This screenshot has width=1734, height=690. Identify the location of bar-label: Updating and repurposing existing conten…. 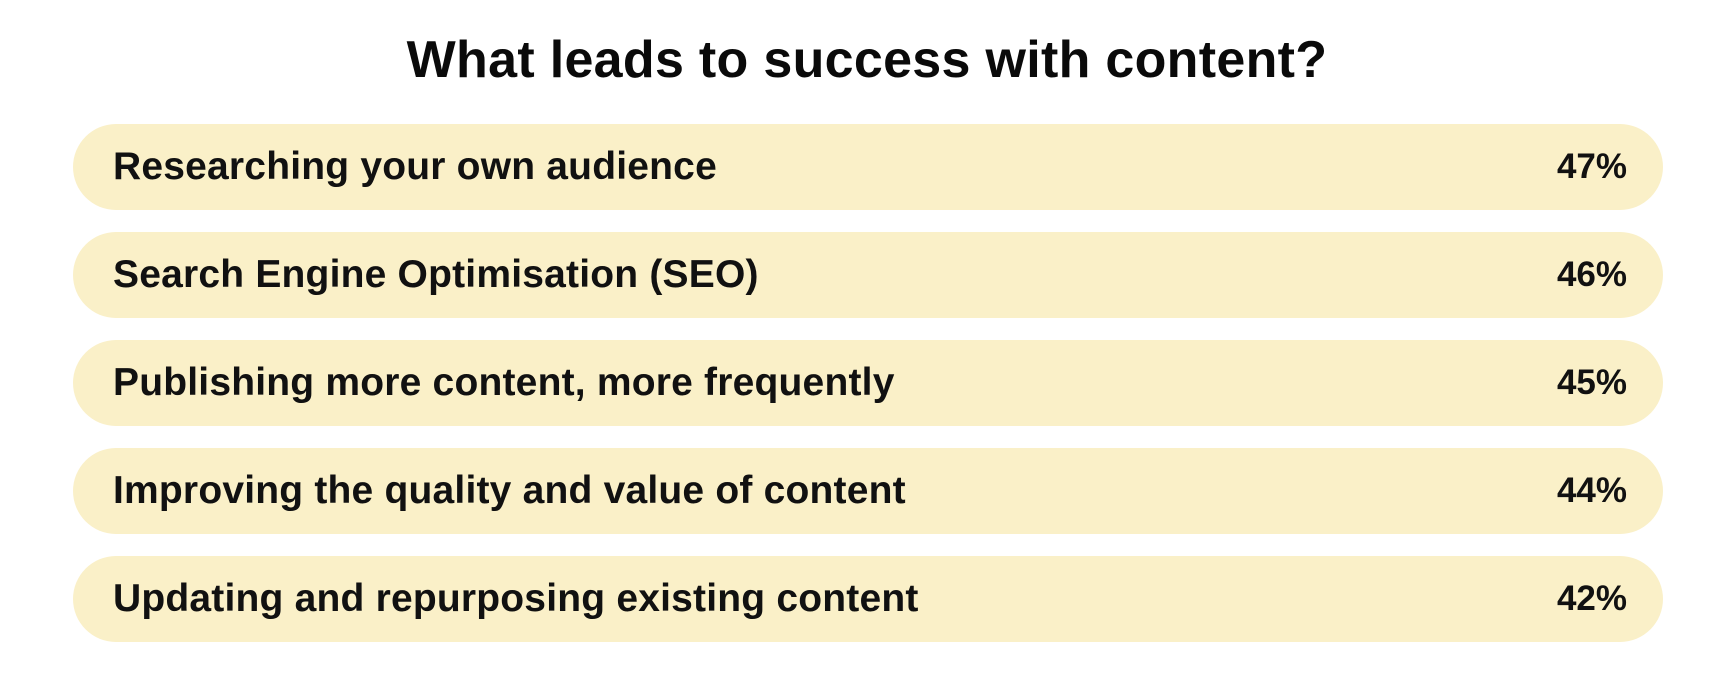
(516, 598).